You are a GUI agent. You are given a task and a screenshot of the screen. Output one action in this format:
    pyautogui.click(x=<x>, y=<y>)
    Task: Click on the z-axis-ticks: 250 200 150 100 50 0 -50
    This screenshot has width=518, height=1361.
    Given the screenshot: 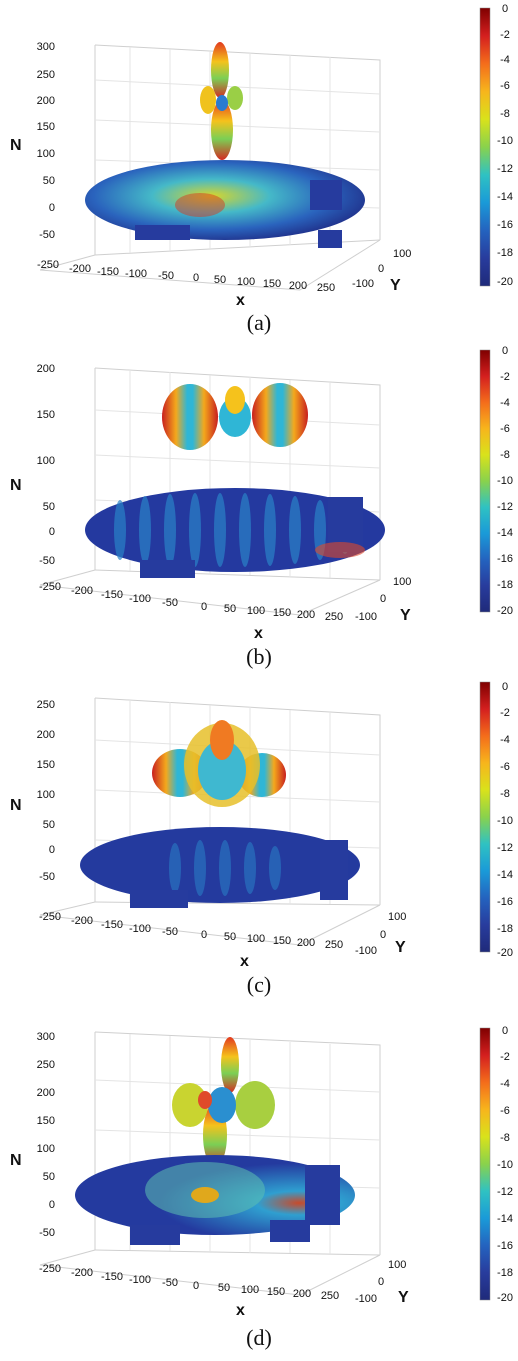 What is the action you would take?
    pyautogui.click(x=46, y=791)
    